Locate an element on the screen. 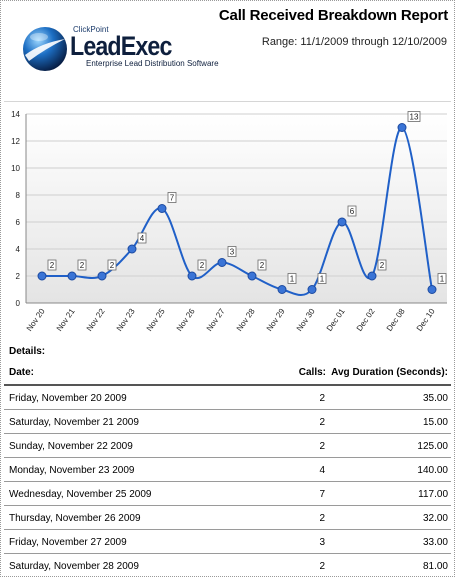  cell-date: Saturday, November 28 2009 is located at coordinates (74, 566).